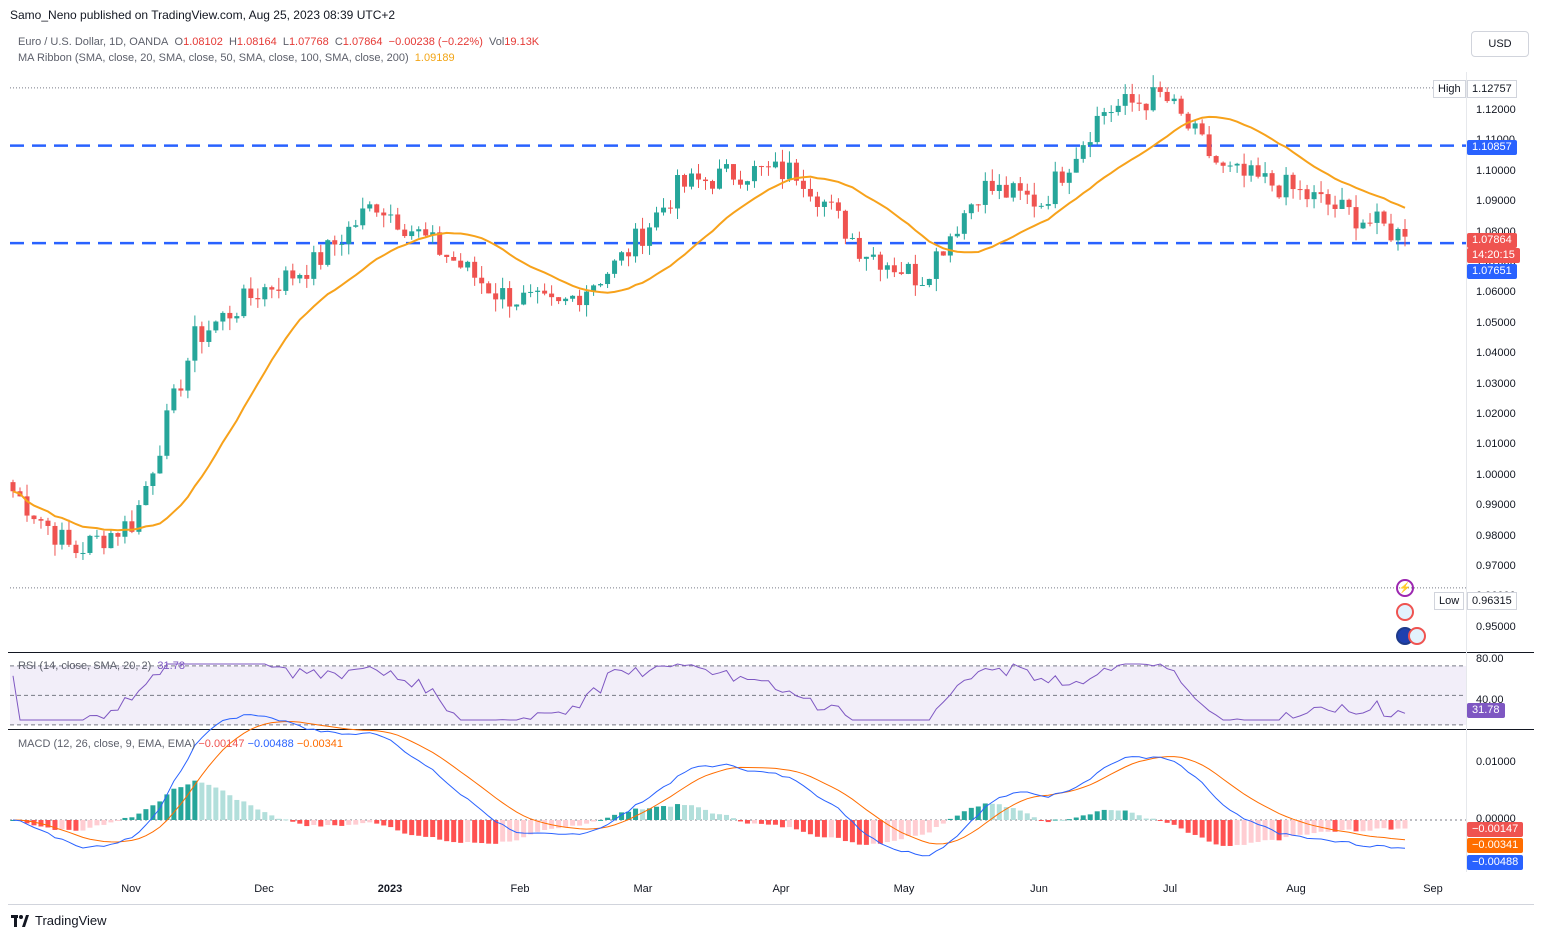 Image resolution: width=1543 pixels, height=939 pixels. What do you see at coordinates (1492, 147) in the screenshot?
I see `upper-level-tag: 1.10857` at bounding box center [1492, 147].